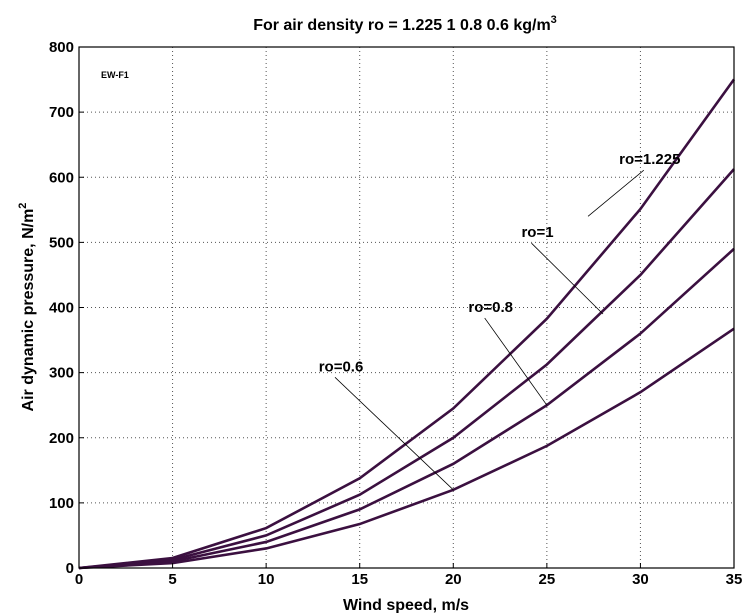  I want to click on y-tick-label: 700, so click(61, 112).